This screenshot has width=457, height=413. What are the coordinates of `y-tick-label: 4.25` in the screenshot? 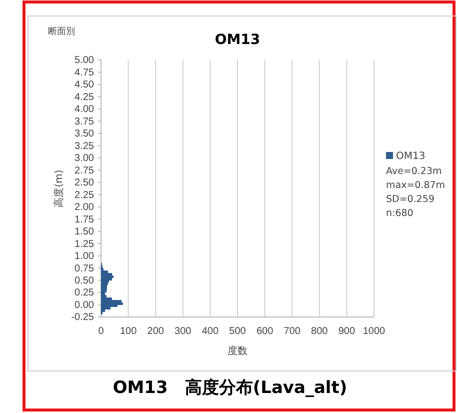 It's located at (84, 97).